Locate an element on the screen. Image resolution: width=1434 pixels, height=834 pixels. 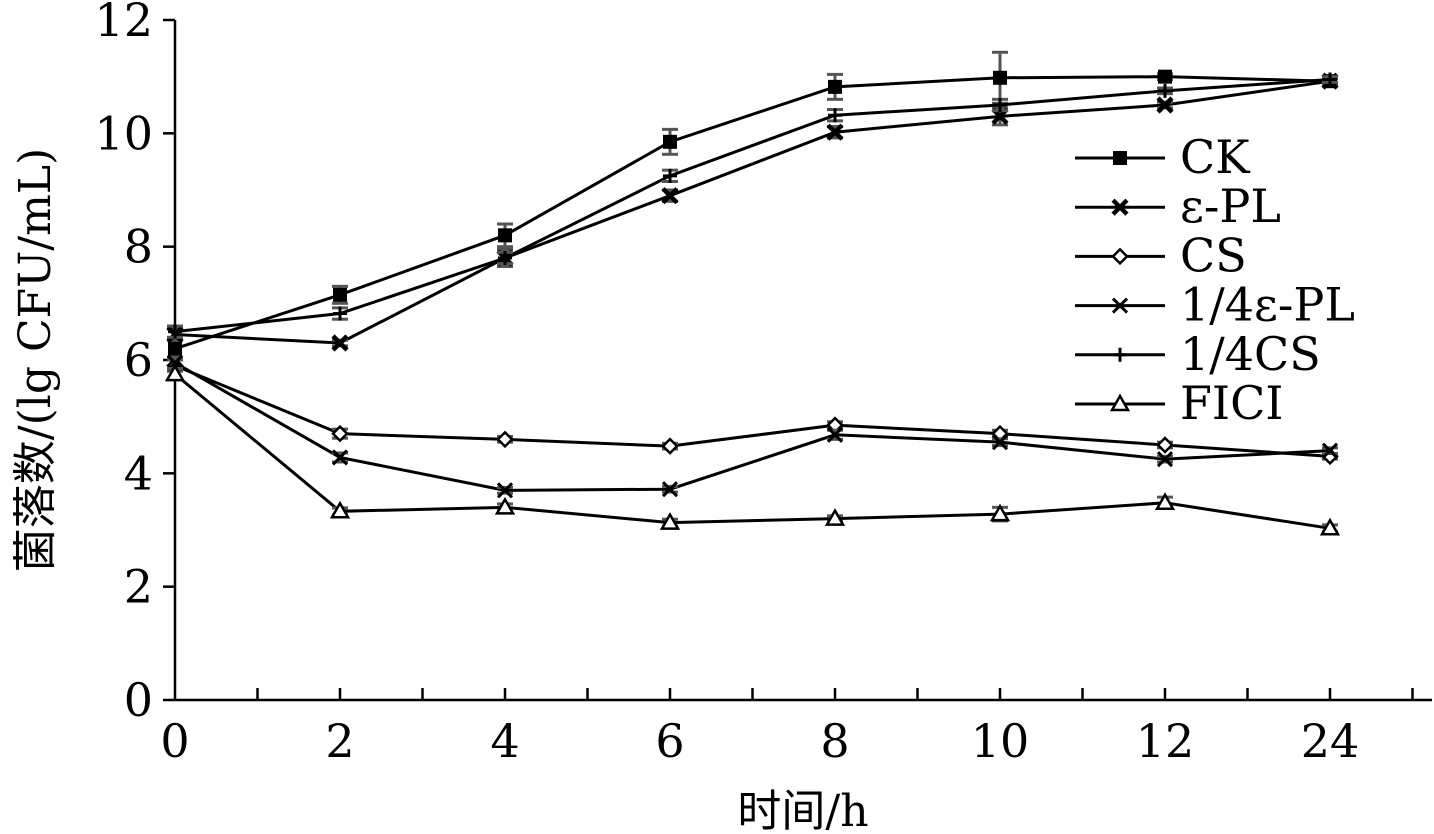
legend-item: 1/4ε-PL is located at coordinates (1215, 305).